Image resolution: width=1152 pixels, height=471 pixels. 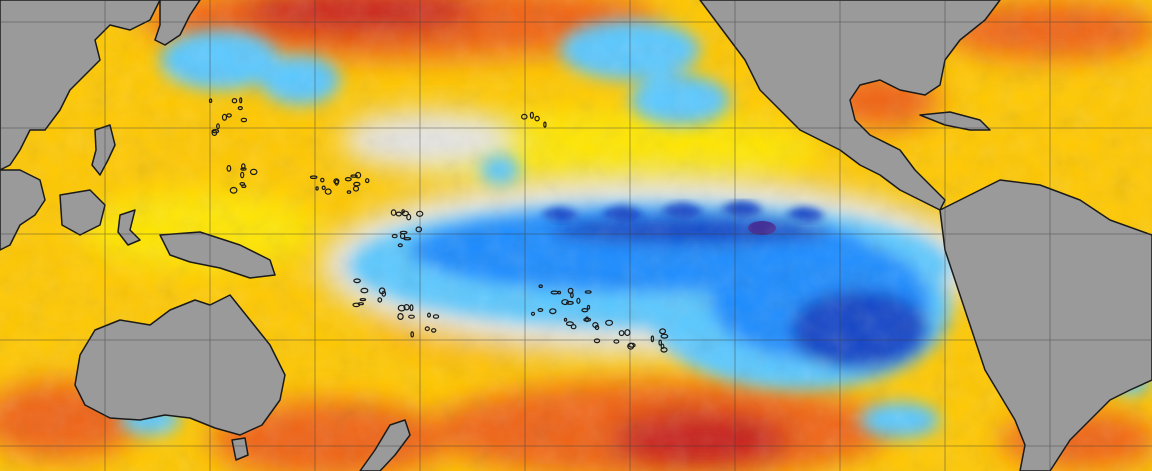 What do you see at coordinates (129, 227) in the screenshot?
I see `sulawesi-island` at bounding box center [129, 227].